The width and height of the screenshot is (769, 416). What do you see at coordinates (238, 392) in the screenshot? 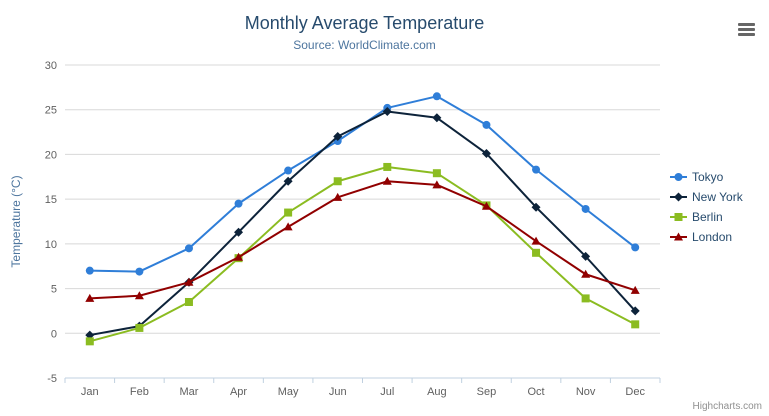
I see `x-axis-label: Apr` at bounding box center [238, 392].